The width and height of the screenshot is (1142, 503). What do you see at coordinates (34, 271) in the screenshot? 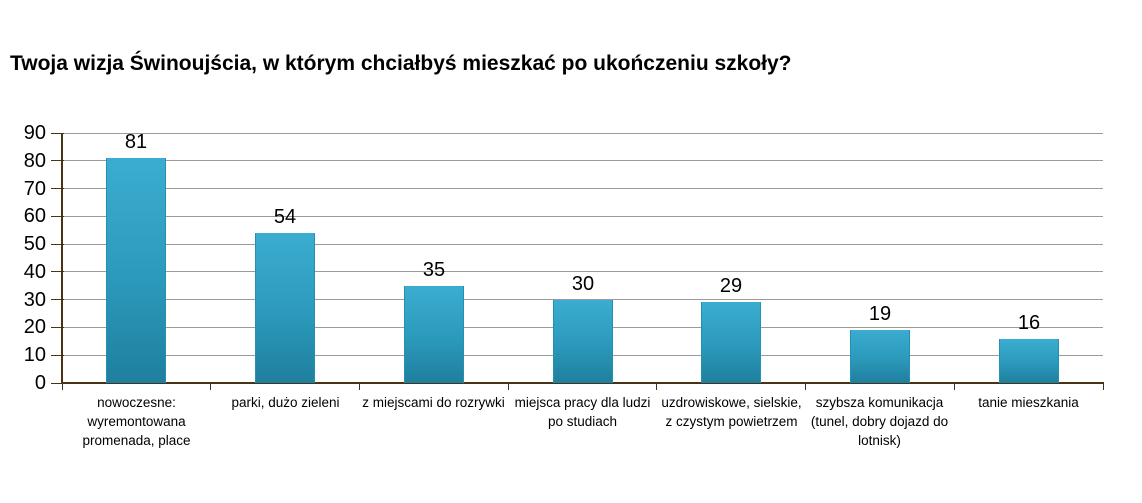
I see `y-tick-label: 40` at bounding box center [34, 271].